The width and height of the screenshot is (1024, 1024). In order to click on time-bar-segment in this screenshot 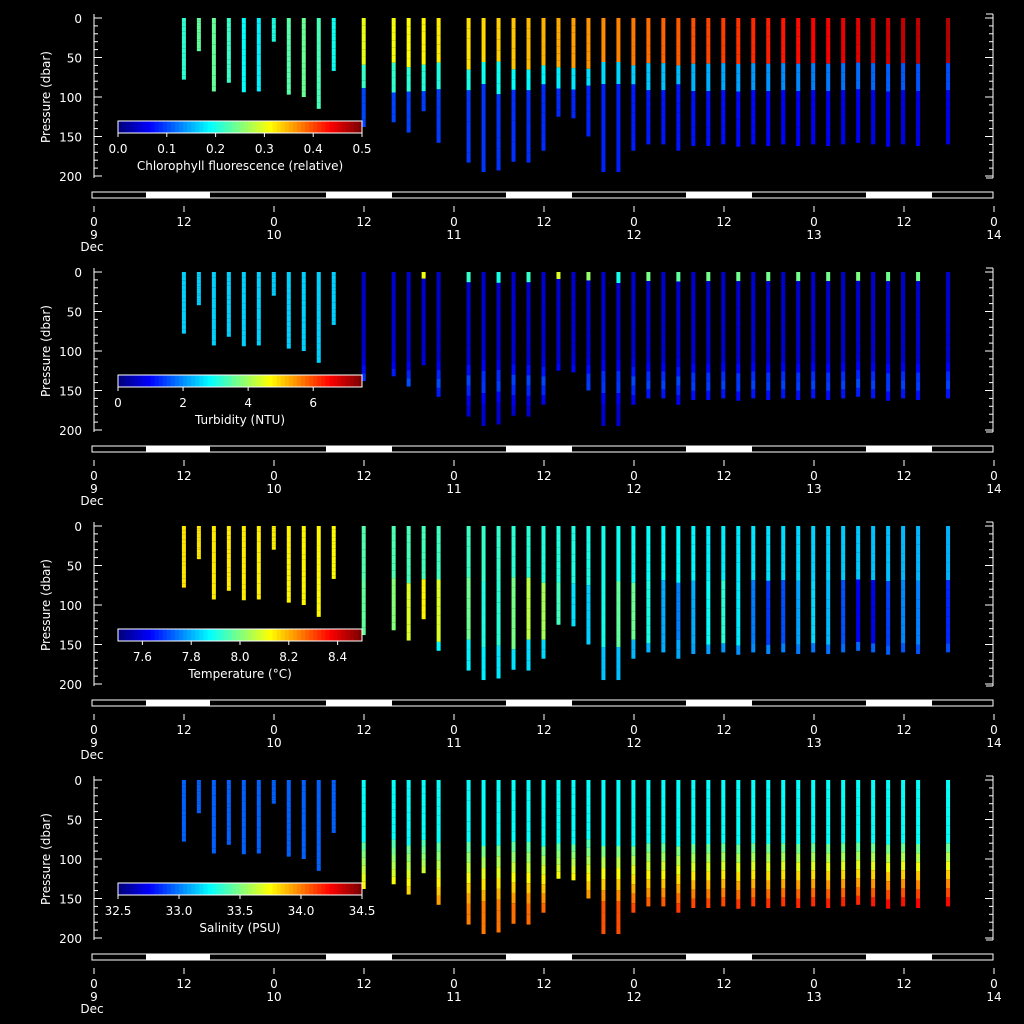, I will do `click(359, 449)`.